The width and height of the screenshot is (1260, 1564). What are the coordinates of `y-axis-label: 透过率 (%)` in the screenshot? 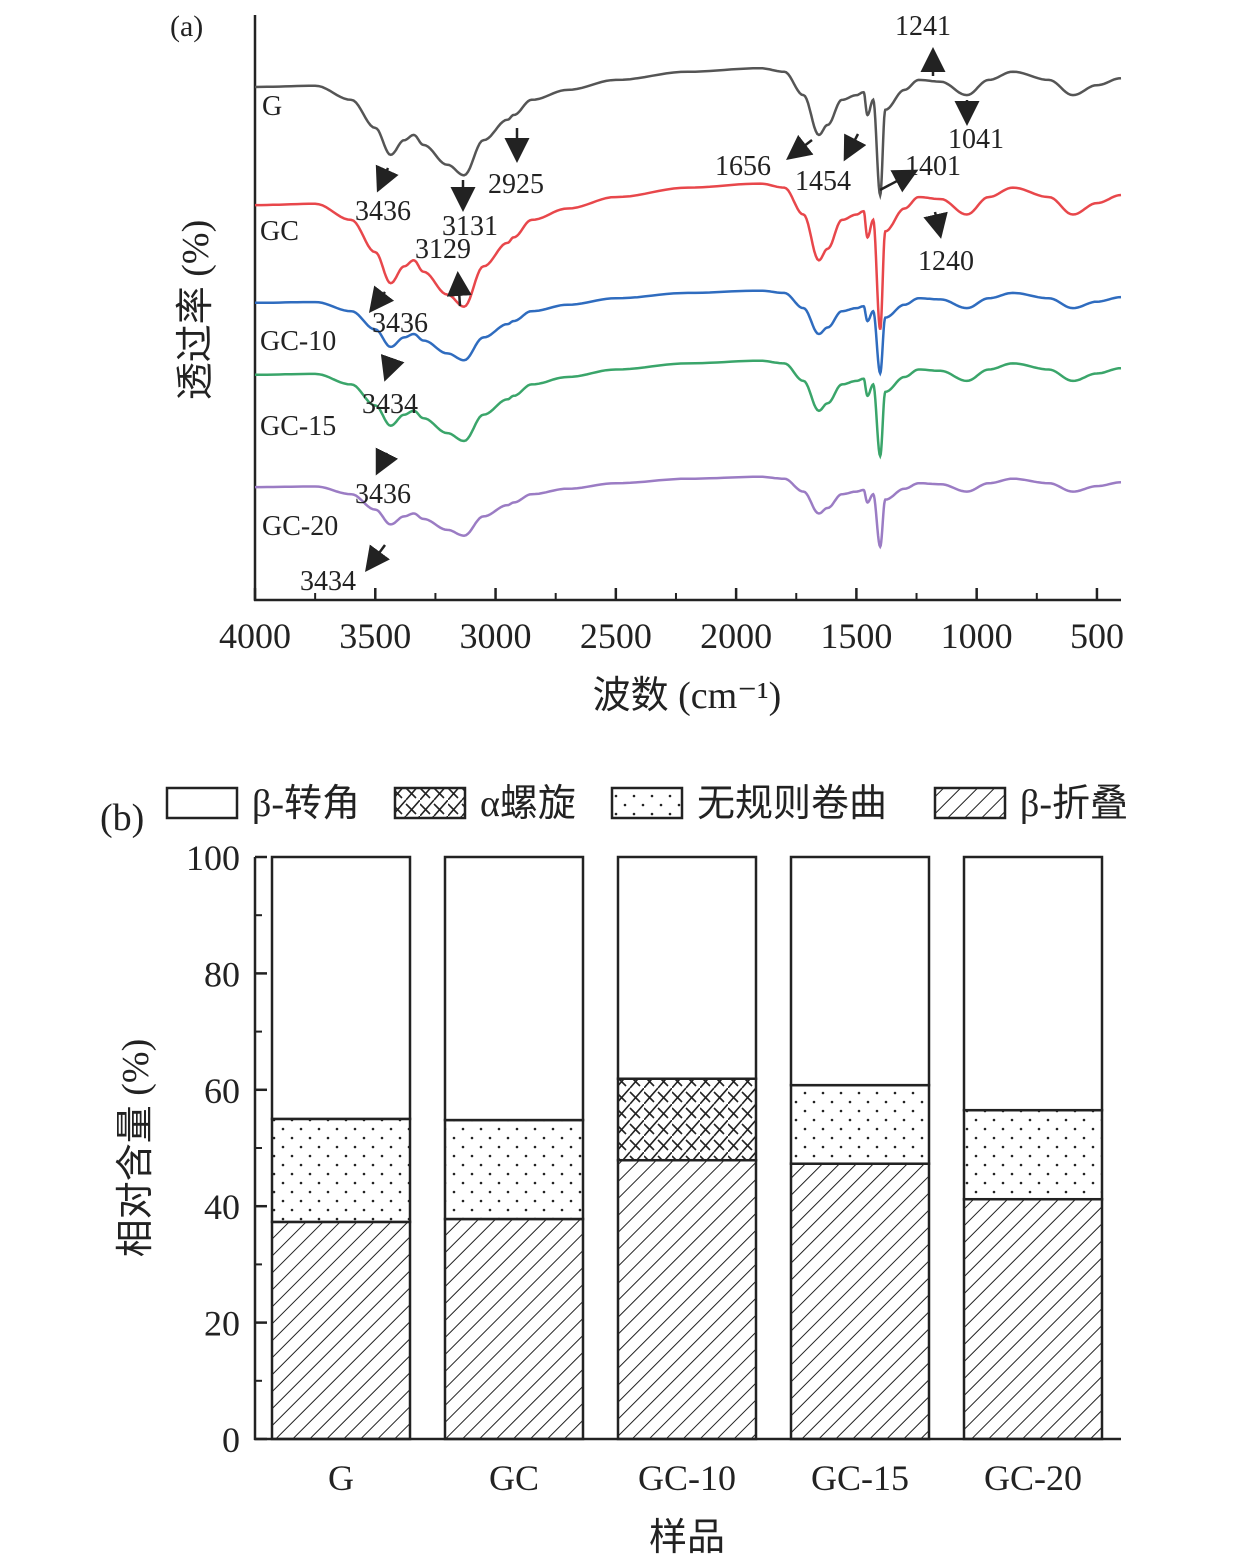 It's located at (196, 310).